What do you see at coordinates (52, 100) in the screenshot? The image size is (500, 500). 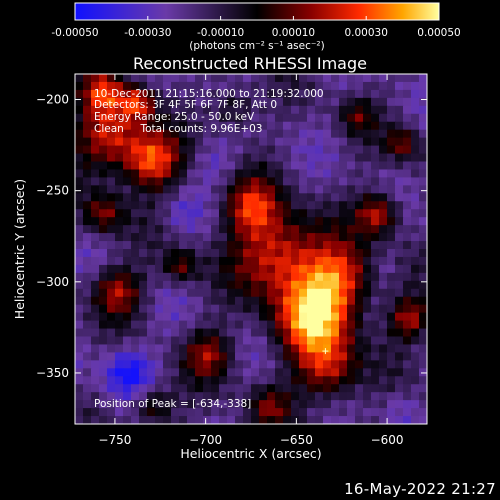 I see `y-tick-label: −200` at bounding box center [52, 100].